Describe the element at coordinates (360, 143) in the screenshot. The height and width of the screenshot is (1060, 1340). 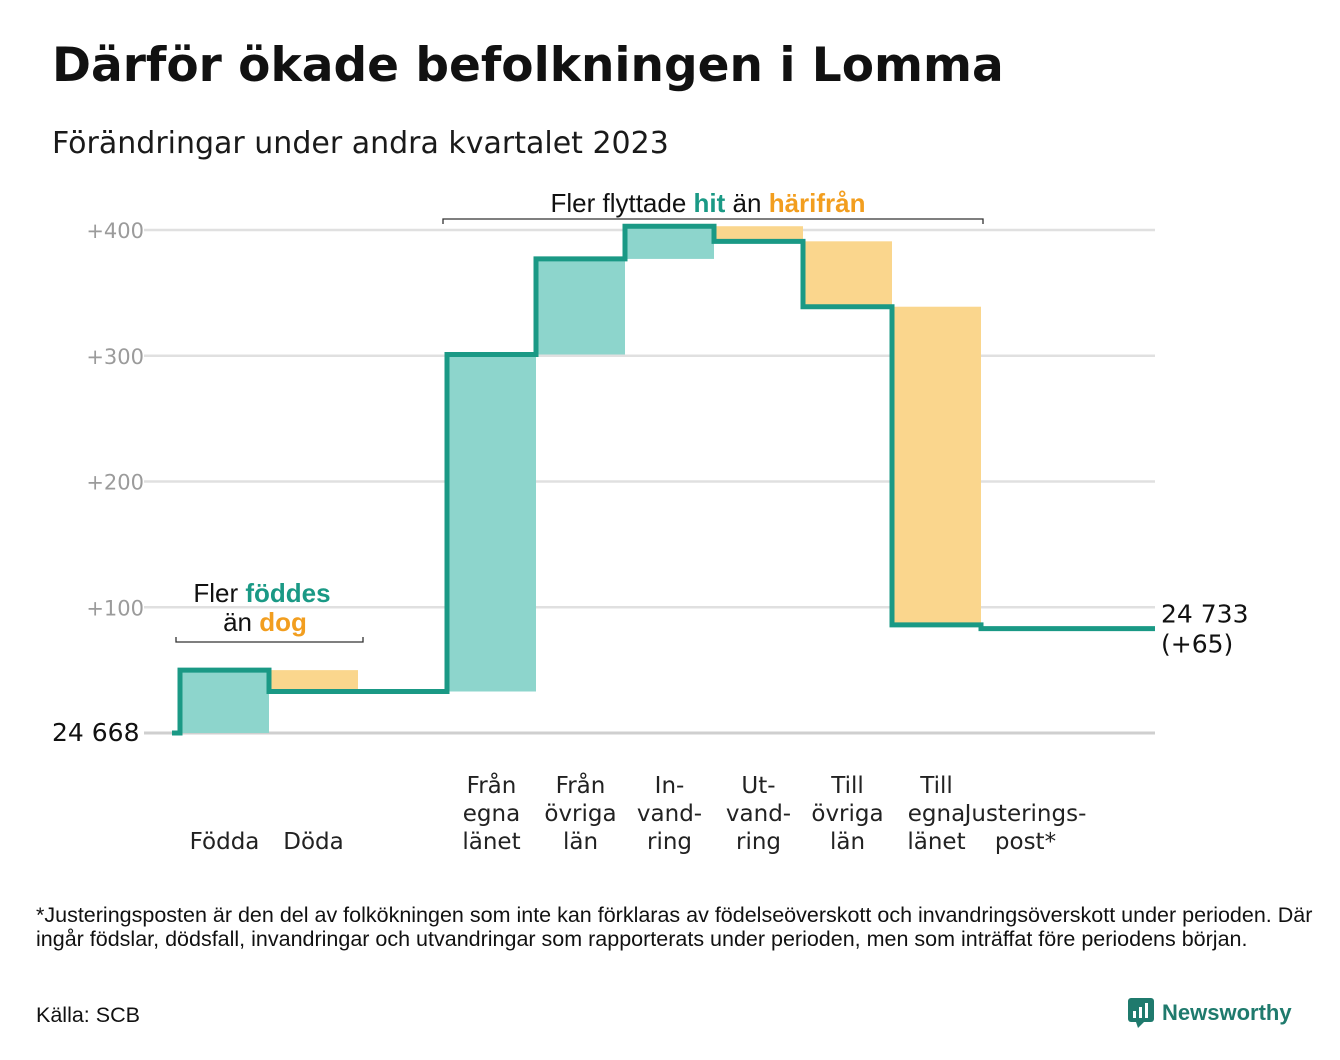
I see `chart-subtitle: Förändringar under andra kvartalet 2023` at that location.